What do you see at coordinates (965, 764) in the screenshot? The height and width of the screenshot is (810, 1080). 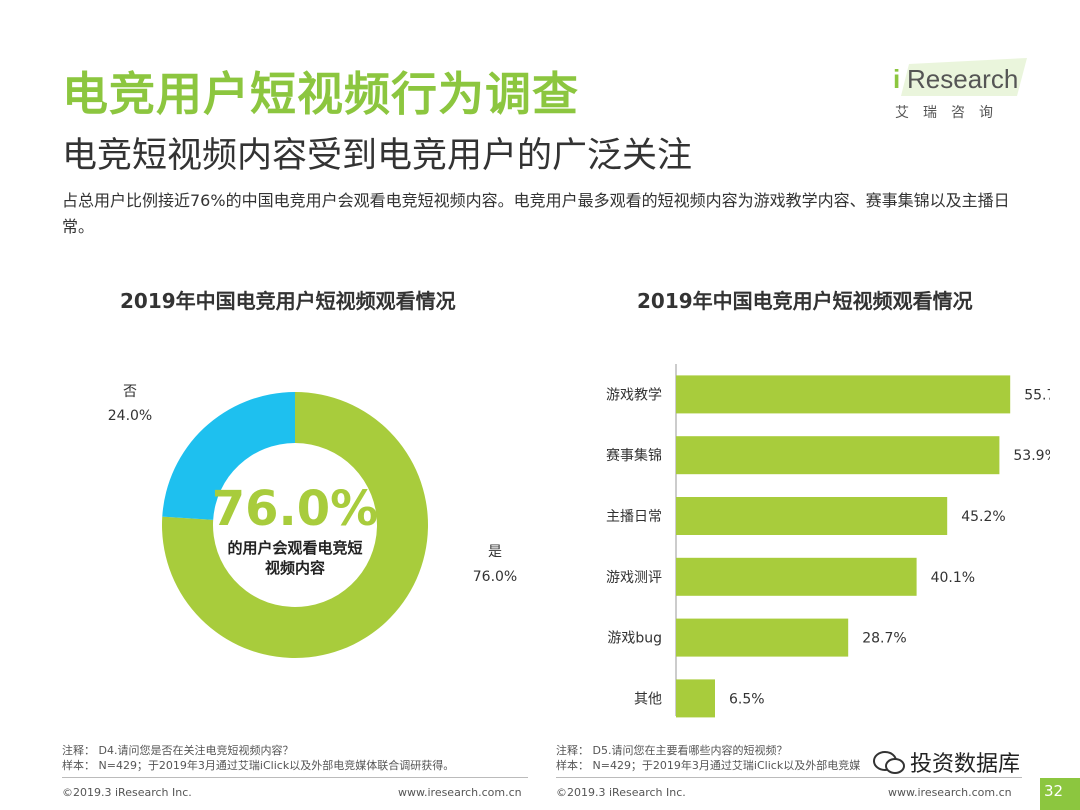 I see `watermark-text: 投资数据库` at bounding box center [965, 764].